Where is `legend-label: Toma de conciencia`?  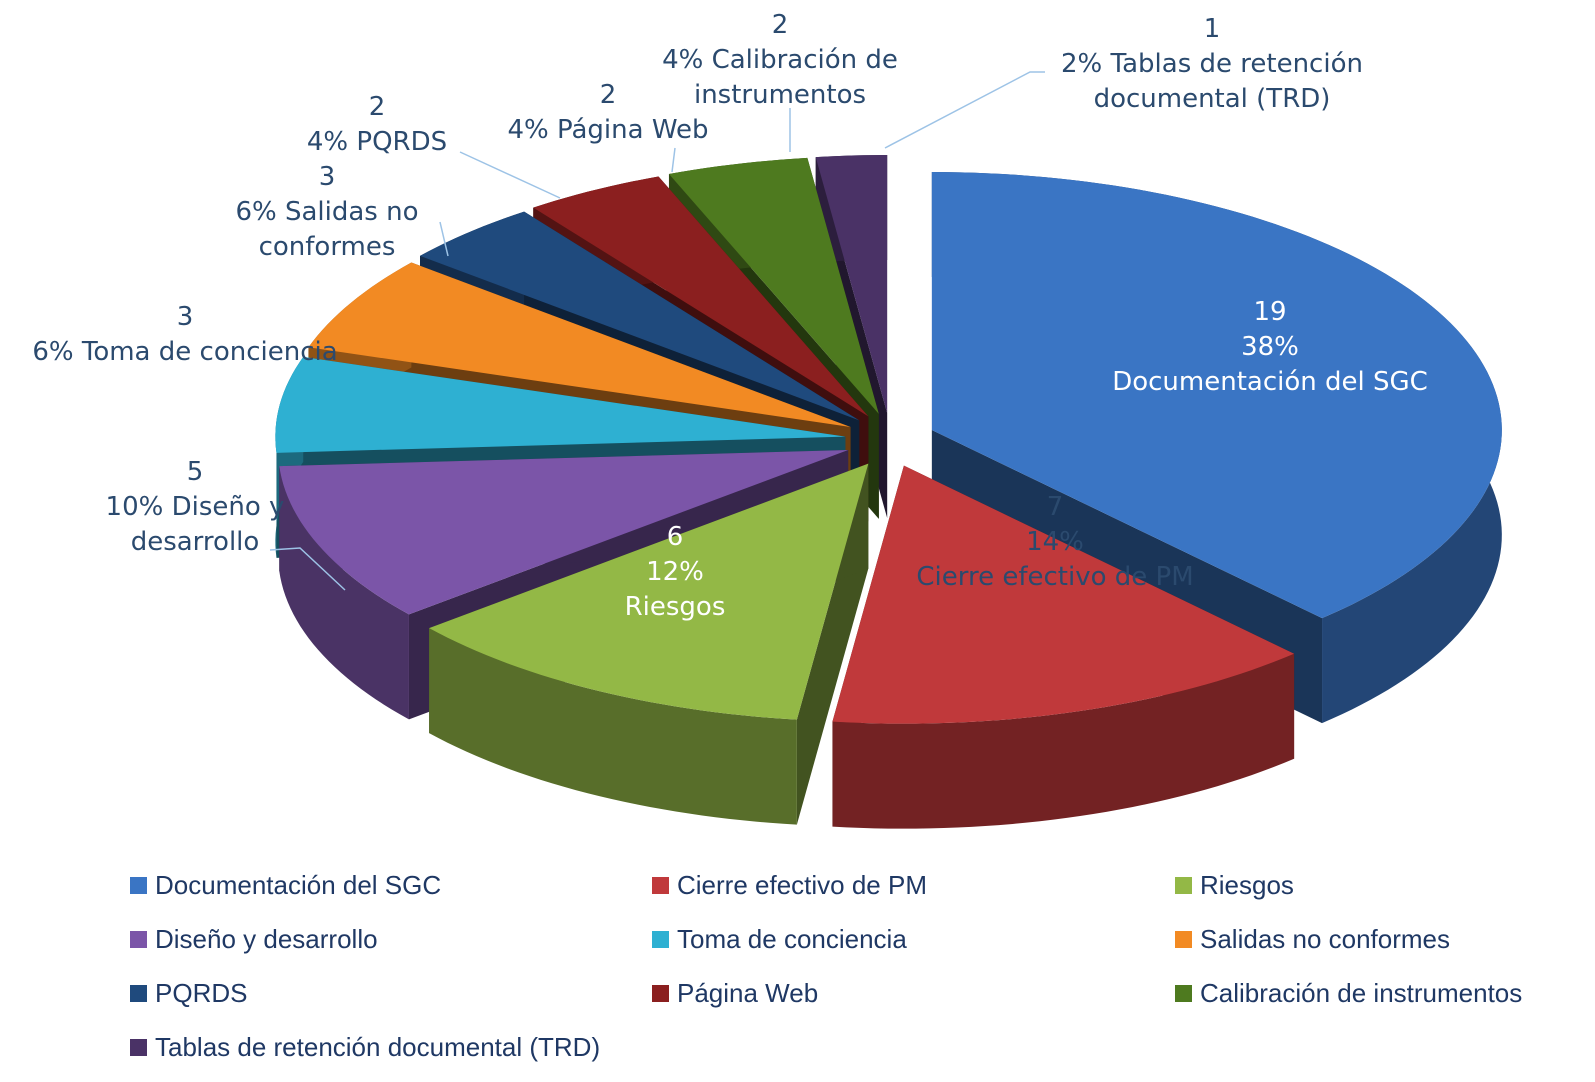 legend-label: Toma de conciencia is located at coordinates (792, 939).